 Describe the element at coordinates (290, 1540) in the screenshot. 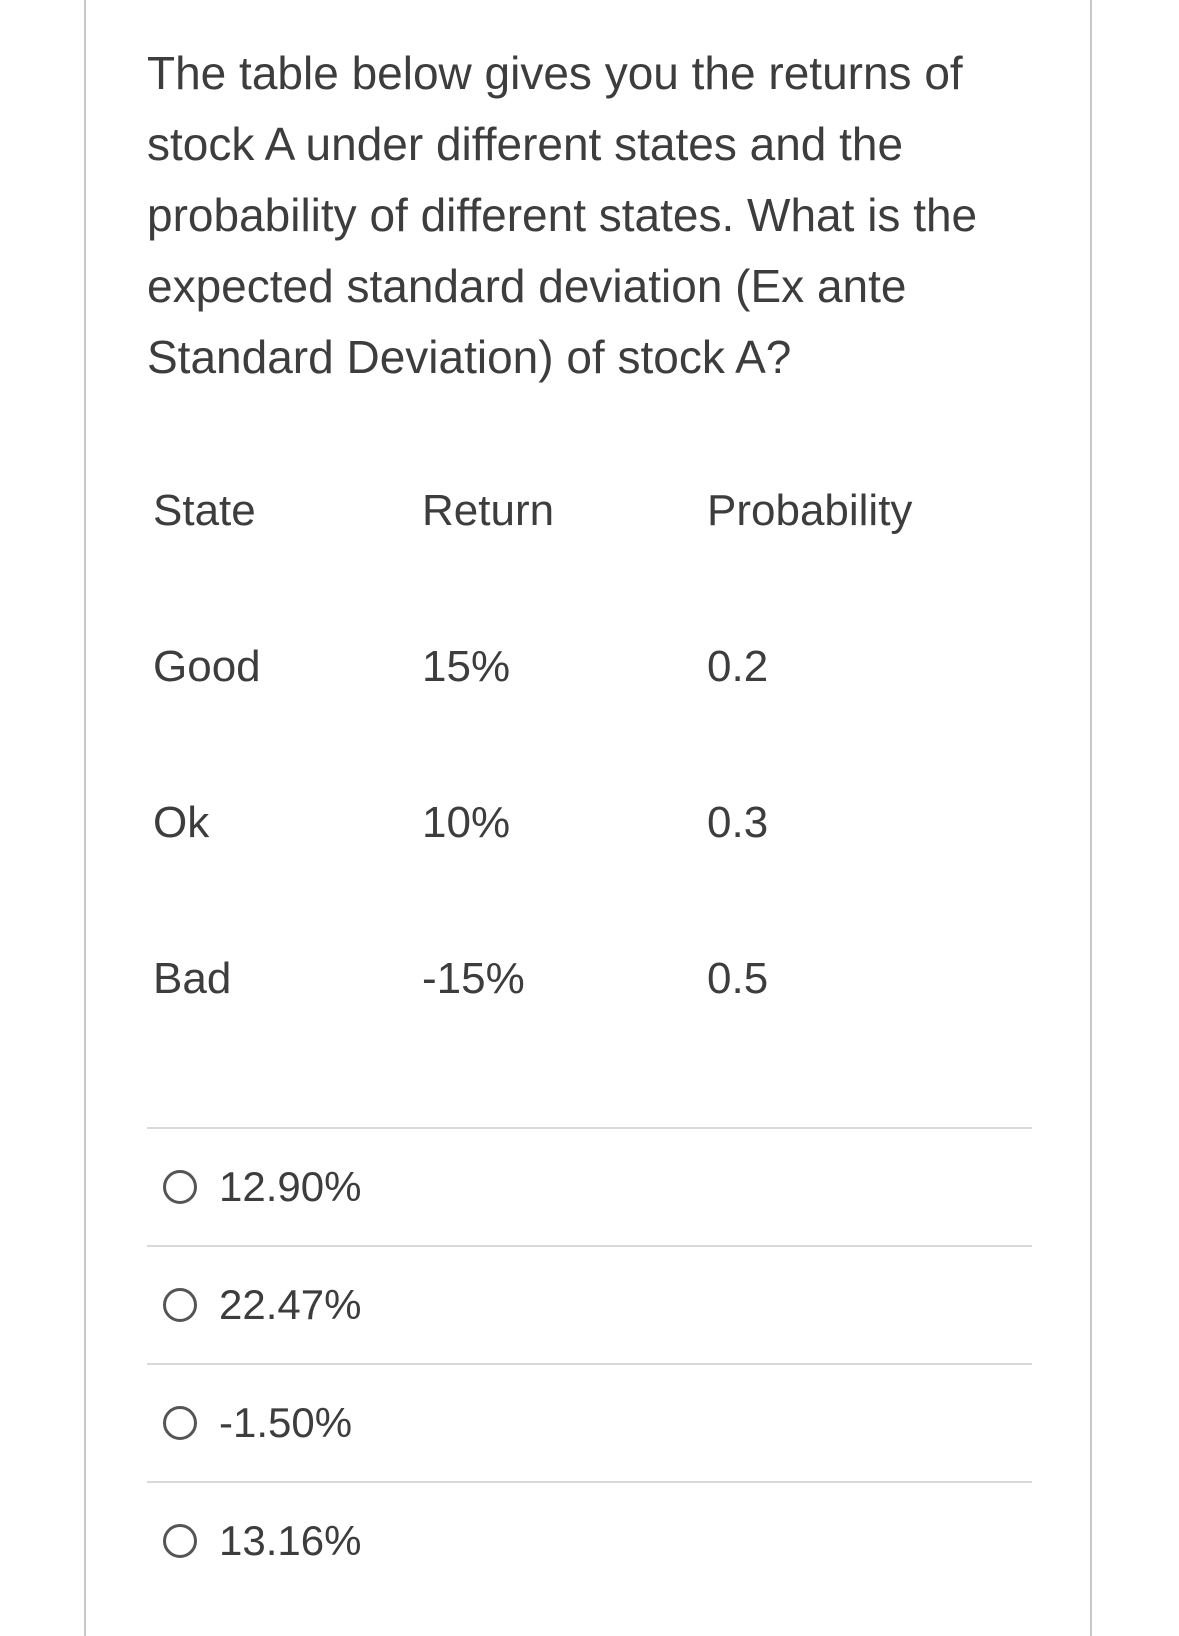

I see `answer-option-label: 13.16%` at that location.